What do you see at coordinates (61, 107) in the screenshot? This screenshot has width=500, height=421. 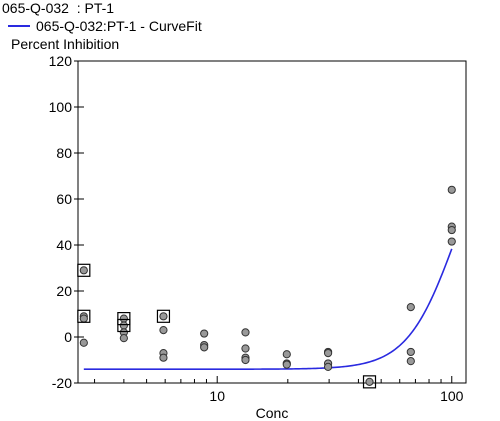 I see `y-tick-label: 100` at bounding box center [61, 107].